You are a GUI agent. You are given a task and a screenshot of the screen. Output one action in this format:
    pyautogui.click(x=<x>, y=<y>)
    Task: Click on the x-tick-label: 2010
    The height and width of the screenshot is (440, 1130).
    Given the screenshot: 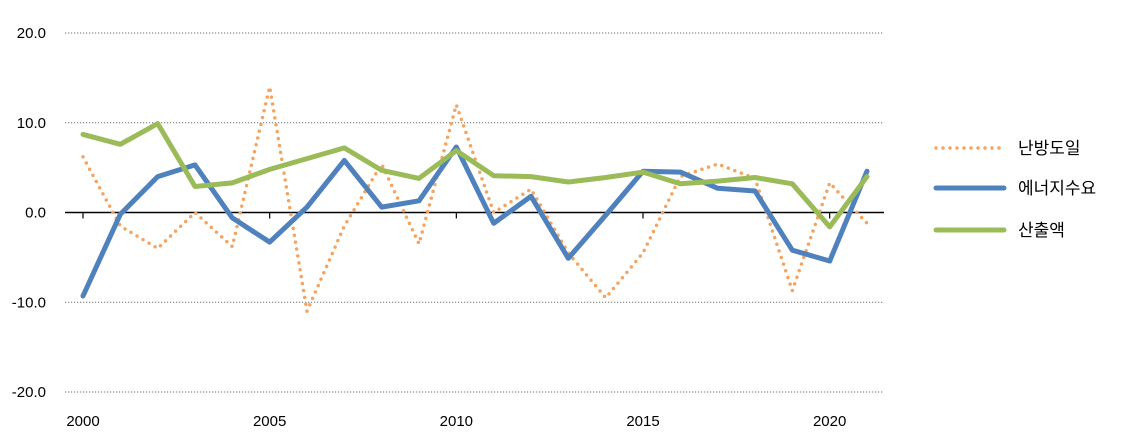 What is the action you would take?
    pyautogui.click(x=456, y=421)
    